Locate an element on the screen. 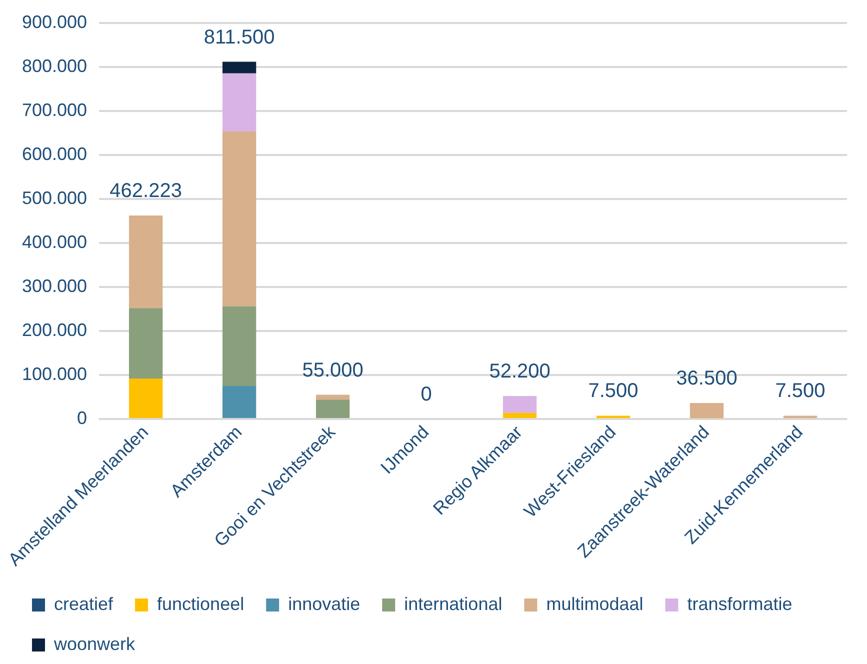  y-tick-label: 900.000 is located at coordinates (55, 22).